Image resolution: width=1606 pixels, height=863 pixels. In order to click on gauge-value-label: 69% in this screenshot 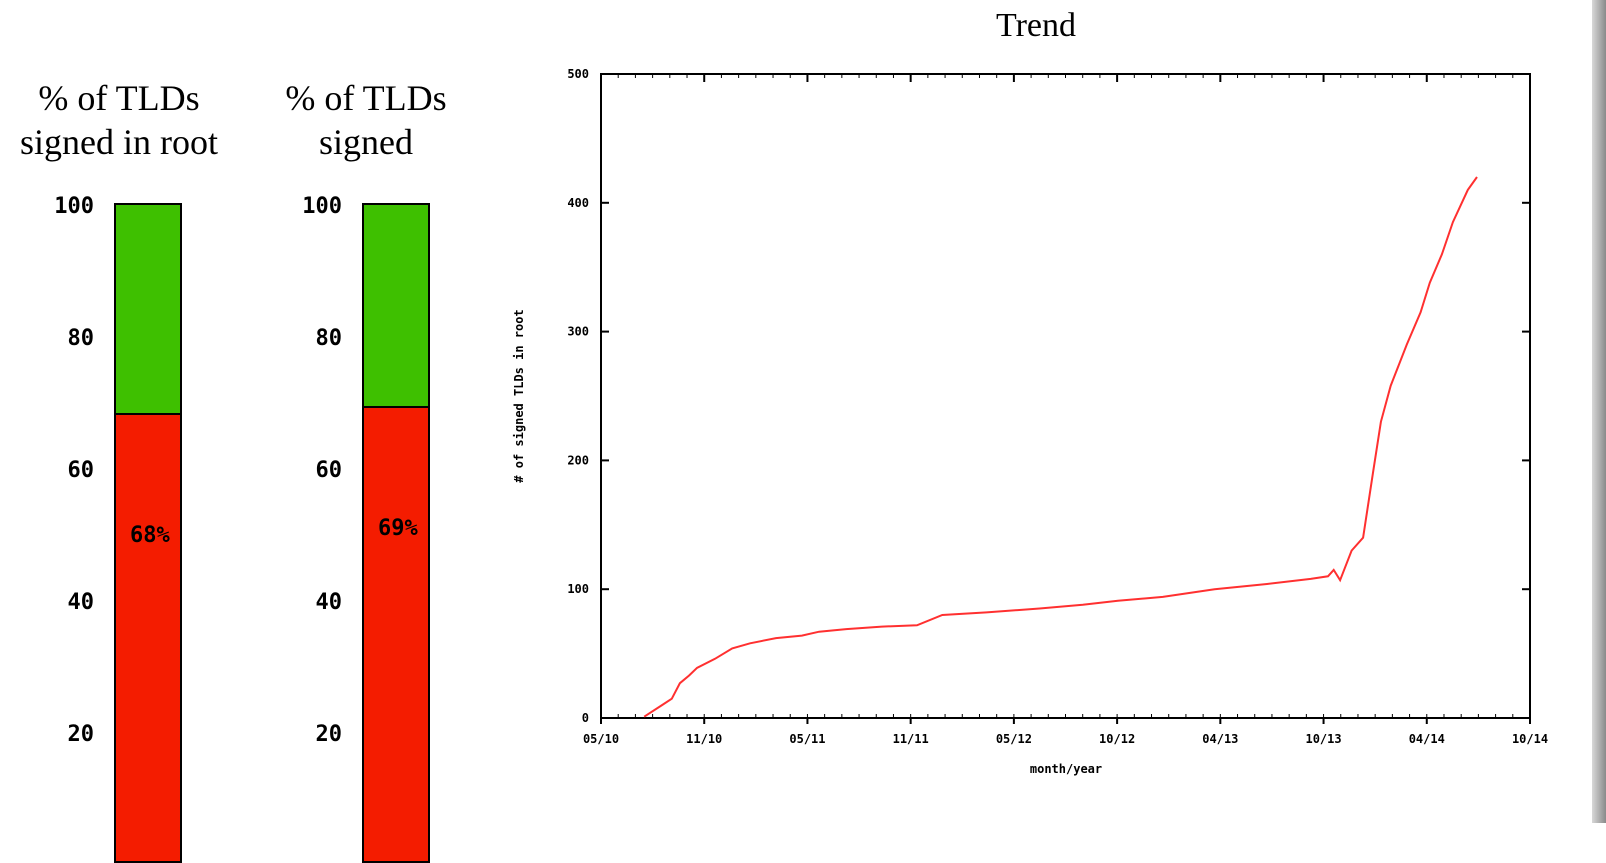, I will do `click(398, 529)`.